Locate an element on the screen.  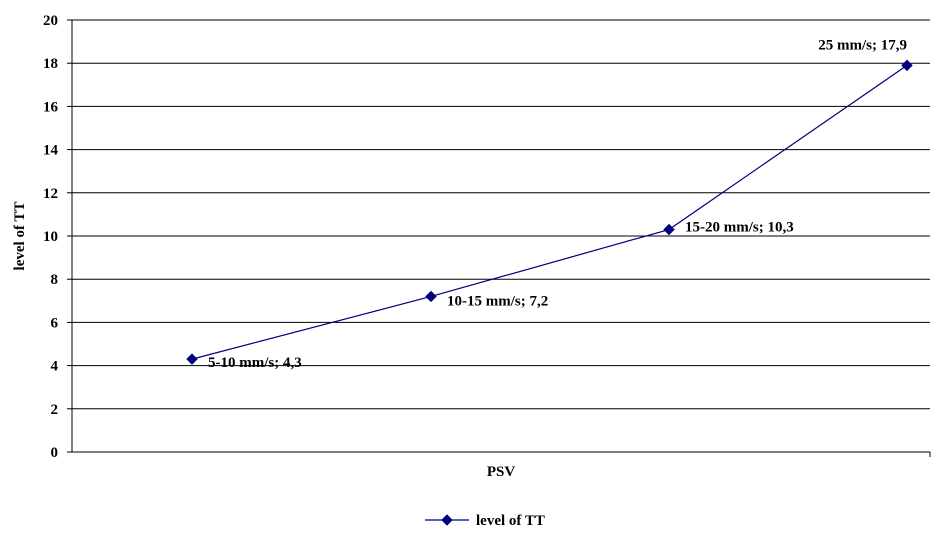
data-label: 5-10 mm/s; 4,3 is located at coordinates (255, 363).